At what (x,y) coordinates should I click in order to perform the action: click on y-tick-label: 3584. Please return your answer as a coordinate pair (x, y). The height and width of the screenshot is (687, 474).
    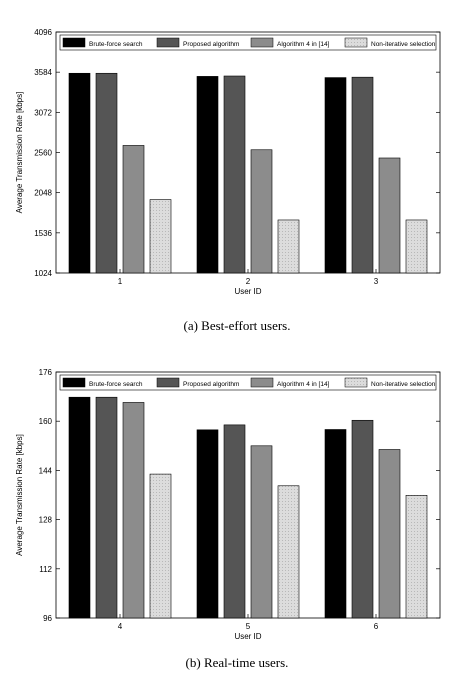
    Looking at the image, I should click on (43, 72).